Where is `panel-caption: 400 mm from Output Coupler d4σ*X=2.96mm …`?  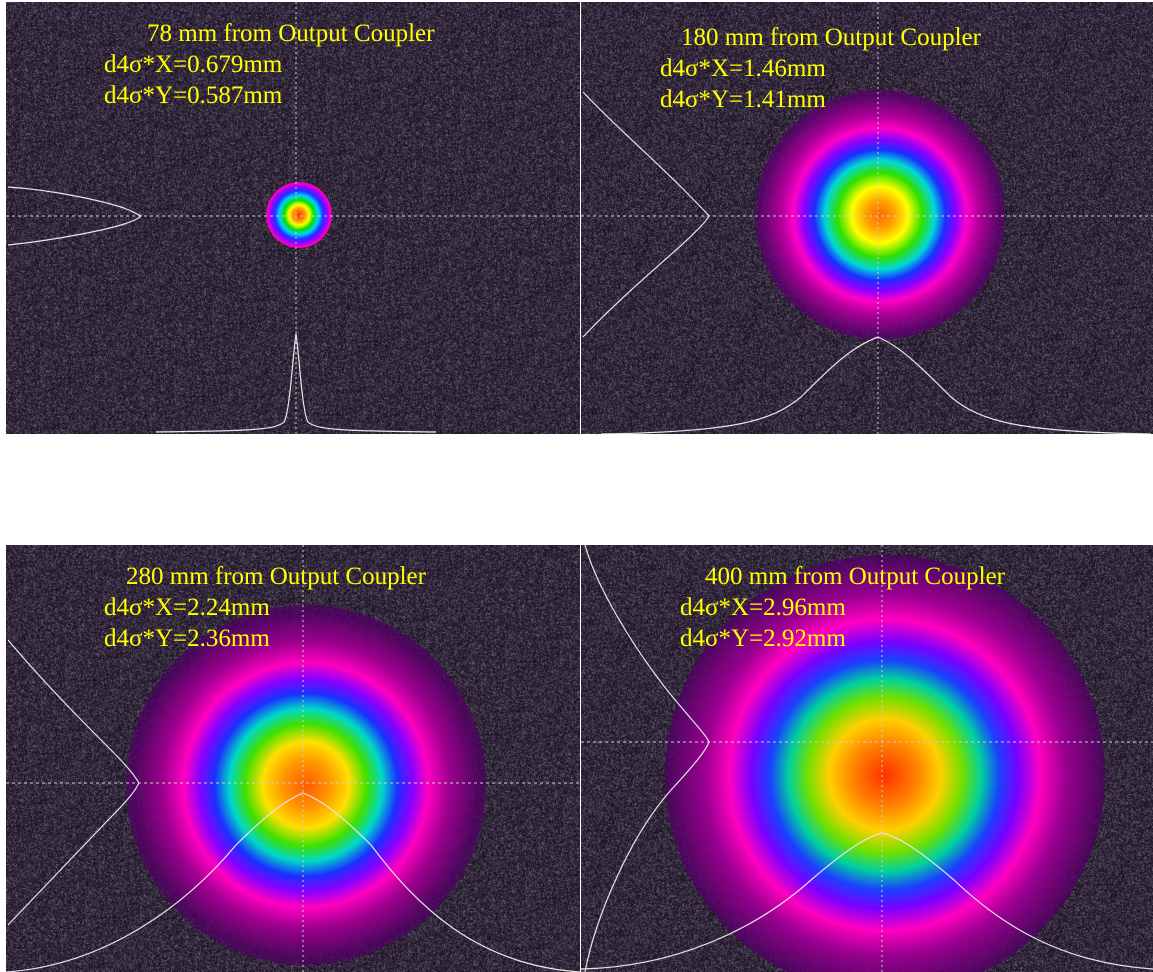 panel-caption: 400 mm from Output Coupler d4σ*X=2.96mm … is located at coordinates (842, 607).